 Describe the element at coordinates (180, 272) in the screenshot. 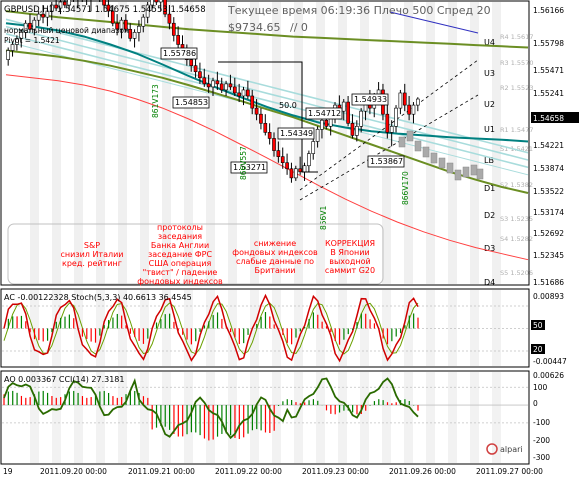

I see `annotation-line: "твист" / падение` at that location.